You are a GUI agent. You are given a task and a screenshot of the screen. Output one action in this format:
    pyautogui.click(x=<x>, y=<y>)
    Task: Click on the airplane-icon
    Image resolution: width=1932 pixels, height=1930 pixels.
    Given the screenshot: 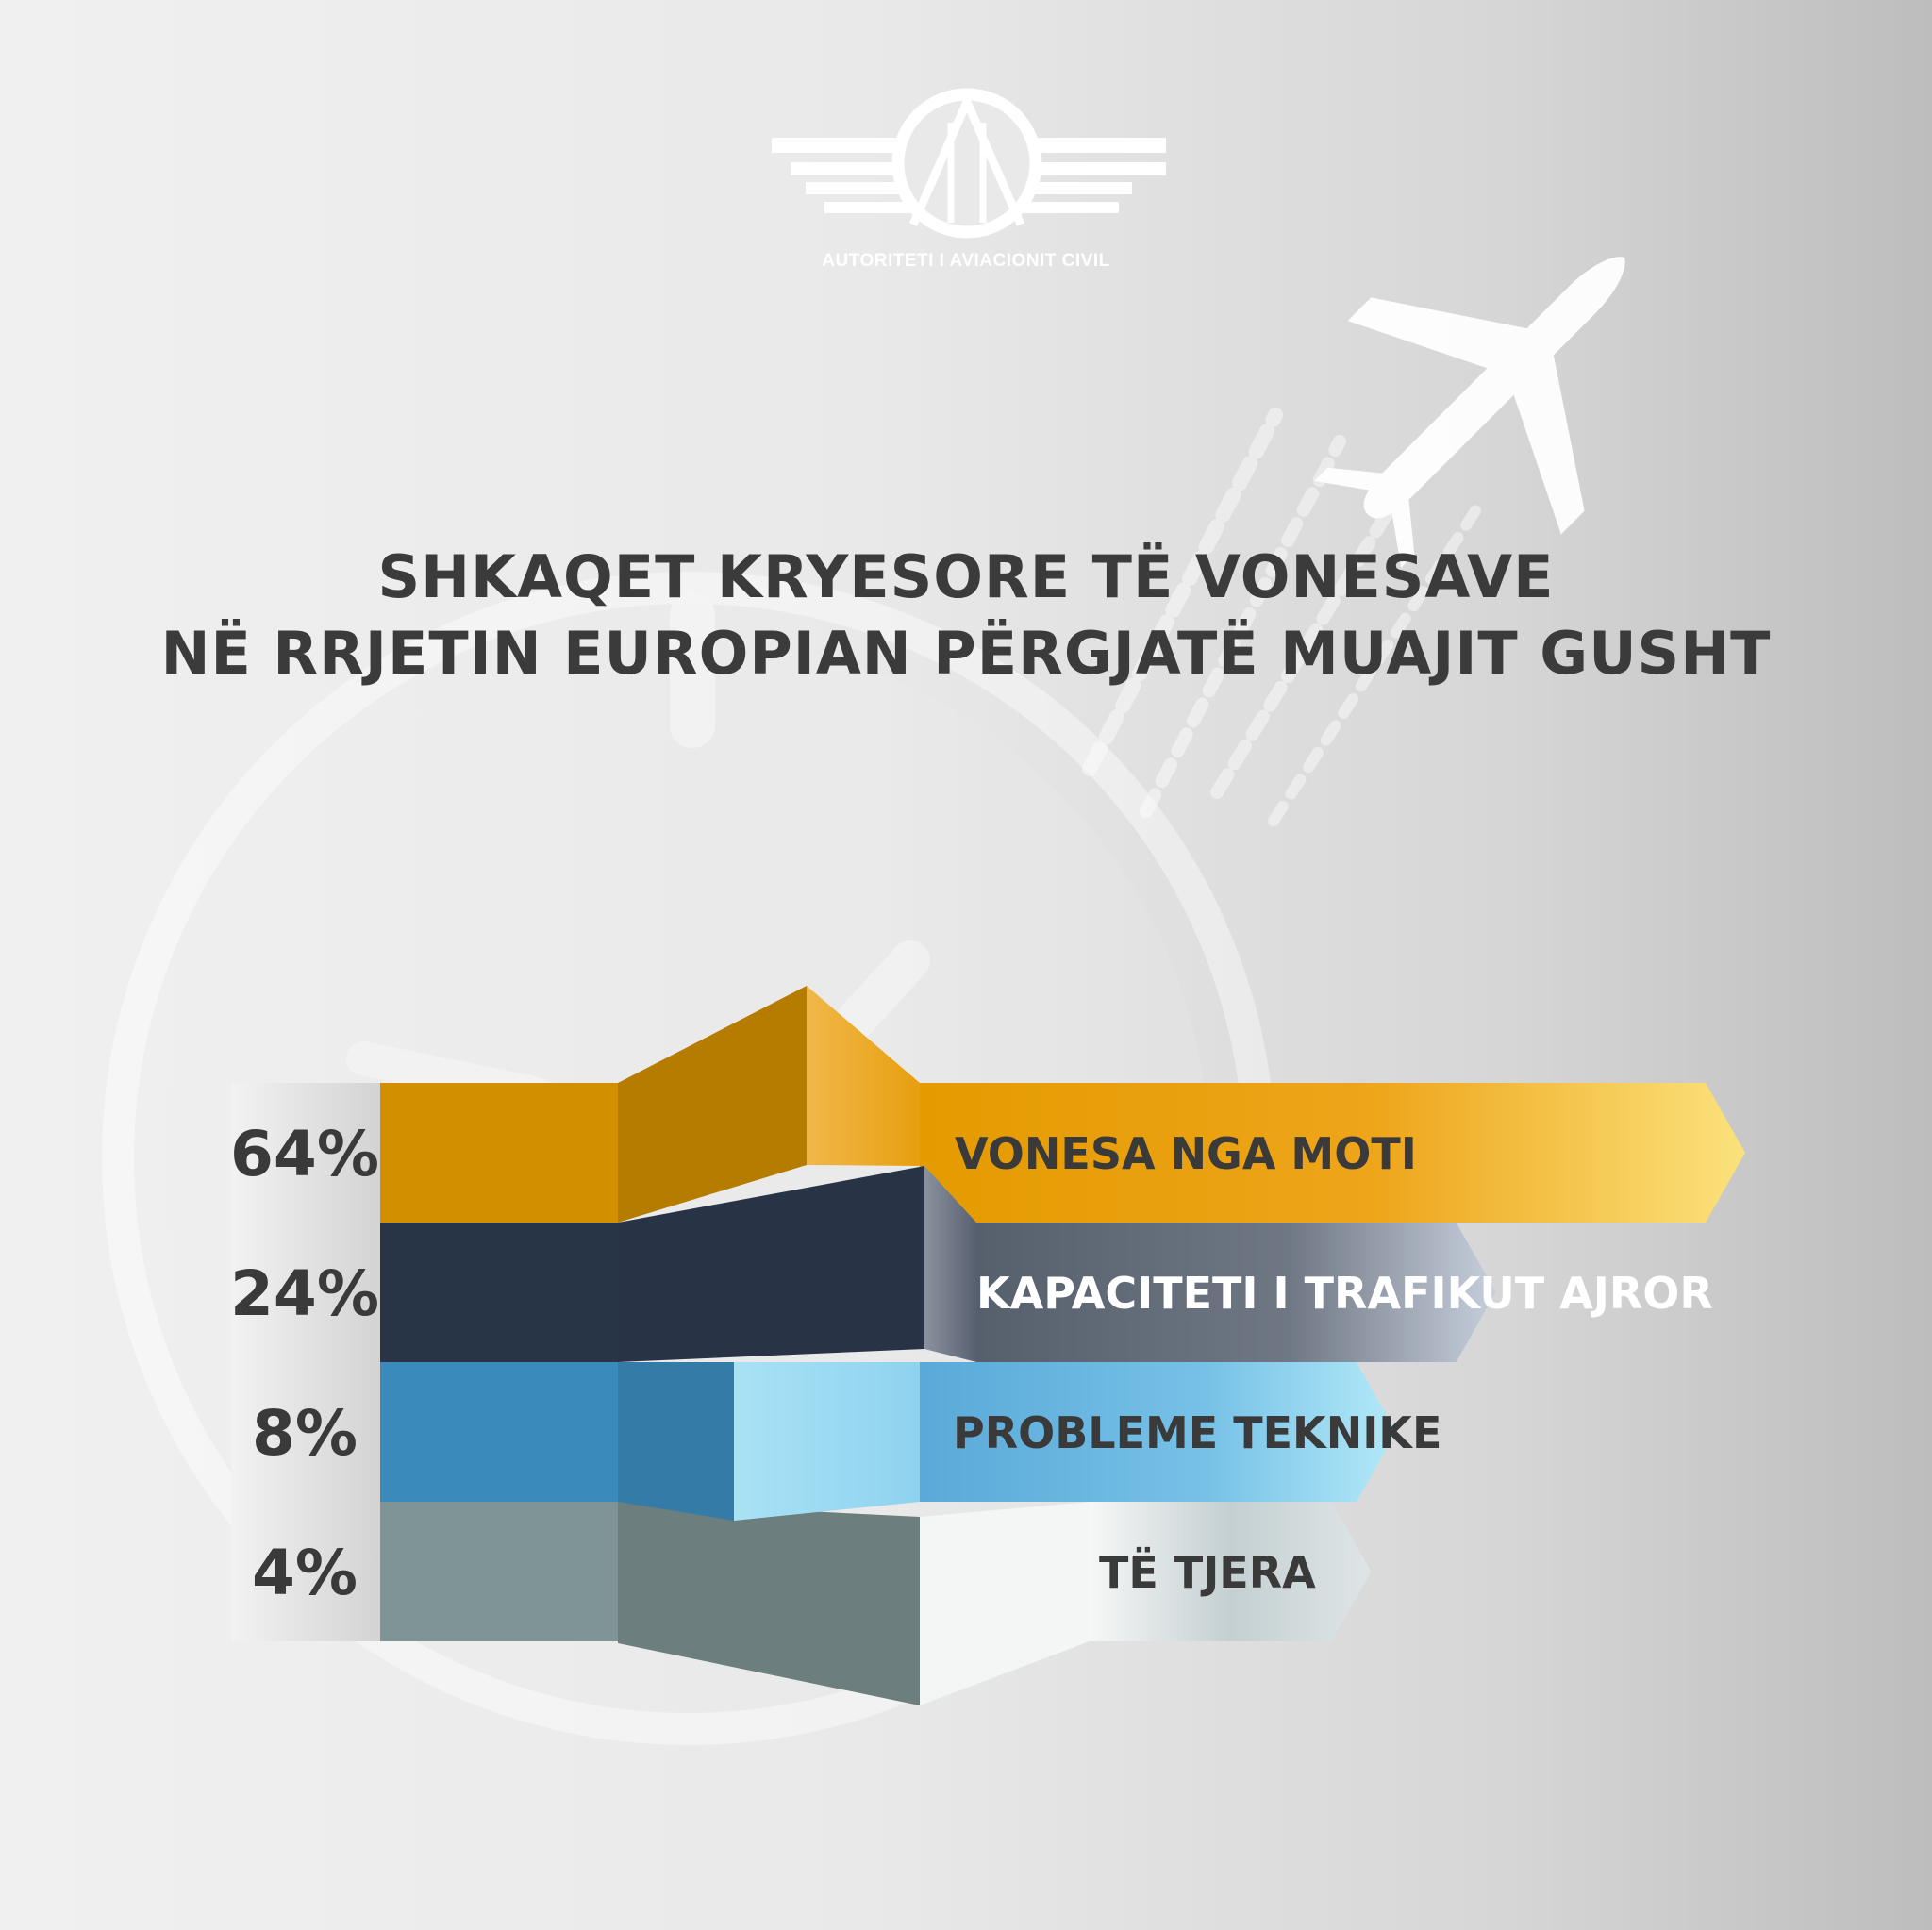 What is the action you would take?
    pyautogui.click(x=1353, y=541)
    